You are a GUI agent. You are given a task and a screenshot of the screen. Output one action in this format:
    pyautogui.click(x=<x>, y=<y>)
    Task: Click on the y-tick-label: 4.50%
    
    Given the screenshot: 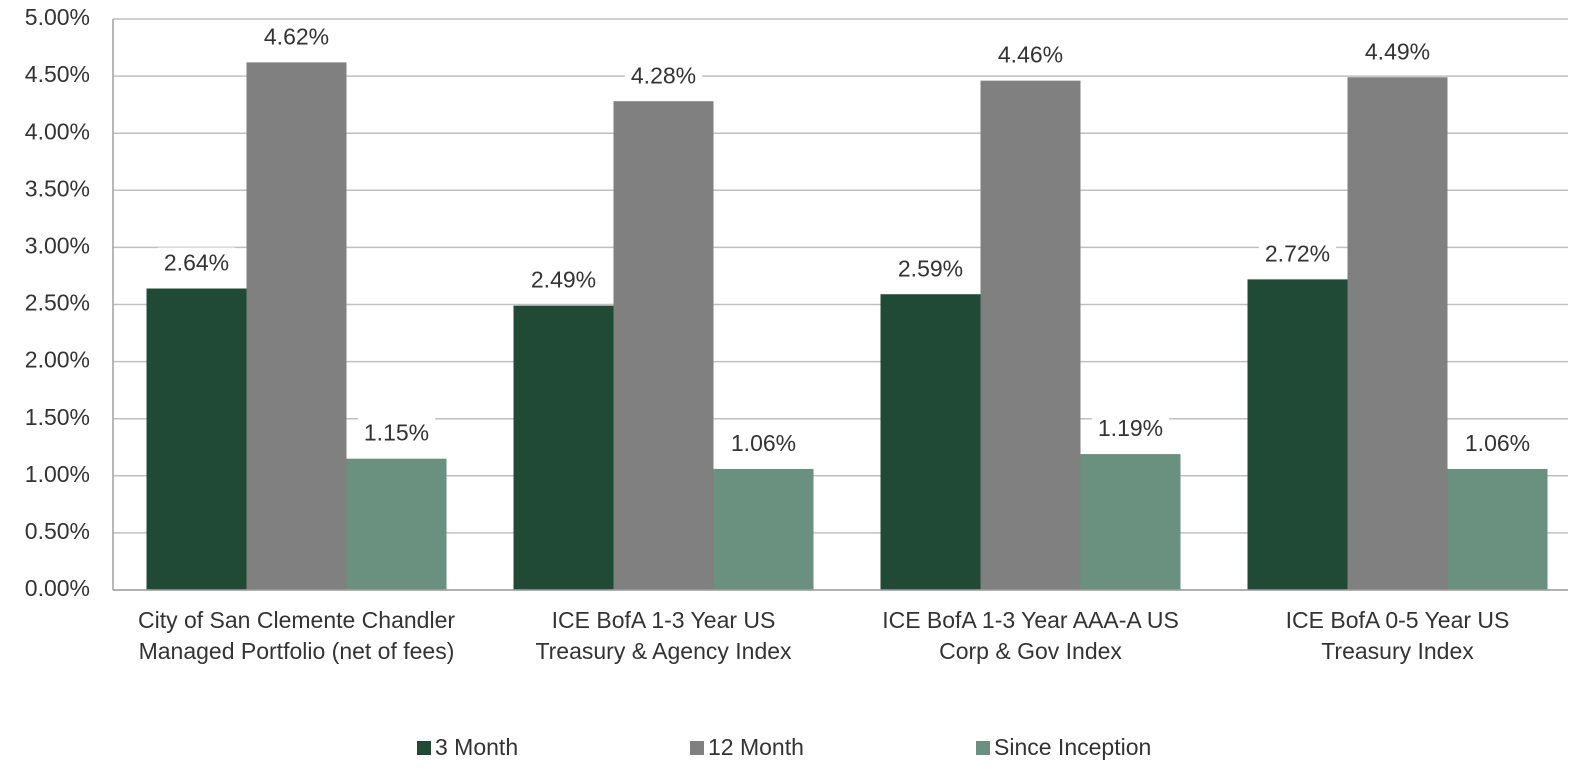 What is the action you would take?
    pyautogui.click(x=57, y=74)
    